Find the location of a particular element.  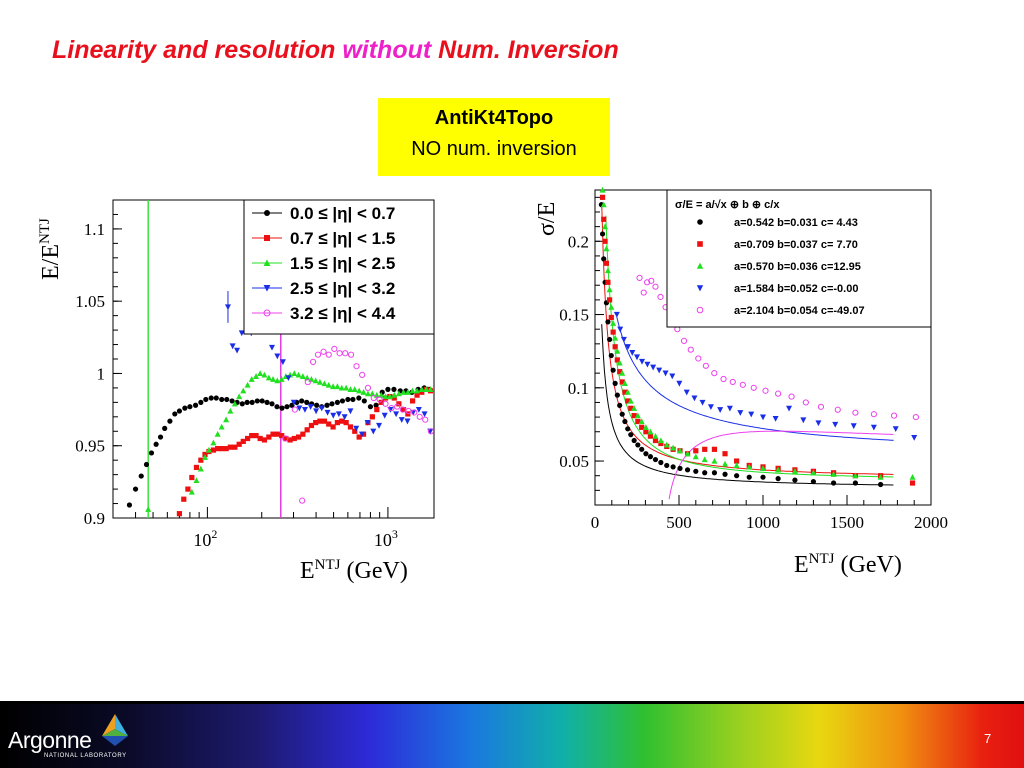

y-tick-label: 1.05 is located at coordinates (90, 301).